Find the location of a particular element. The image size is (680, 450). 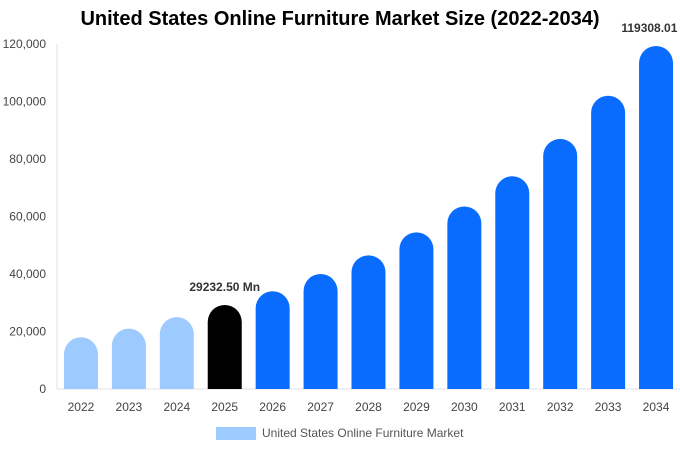

bar-2034 is located at coordinates (656, 217).